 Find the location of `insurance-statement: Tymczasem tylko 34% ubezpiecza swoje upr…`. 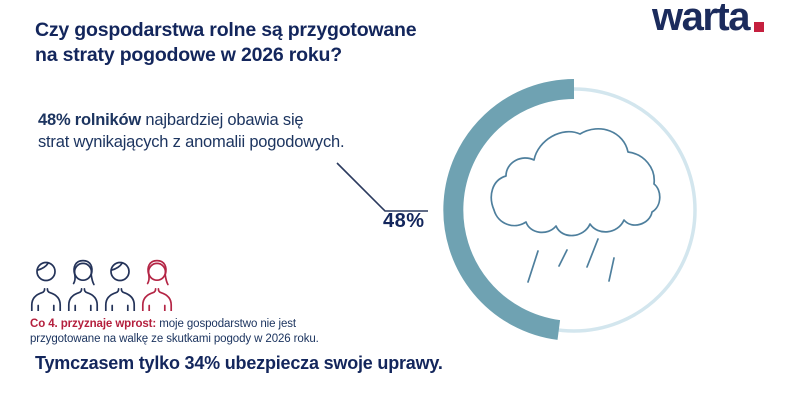

insurance-statement: Tymczasem tylko 34% ubezpiecza swoje upr… is located at coordinates (239, 363).